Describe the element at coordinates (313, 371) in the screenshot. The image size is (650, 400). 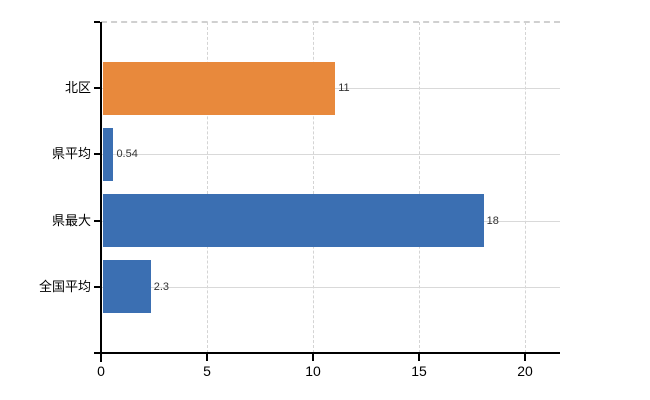
I see `x-axis-tick-label: 10` at that location.